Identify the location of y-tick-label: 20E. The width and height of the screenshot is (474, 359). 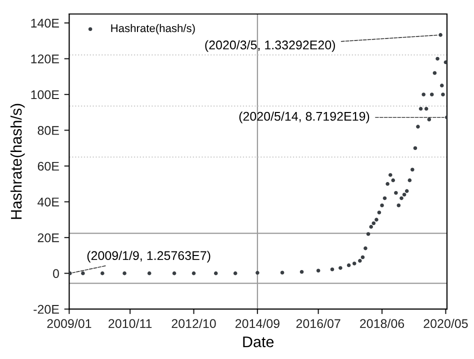
(48, 237).